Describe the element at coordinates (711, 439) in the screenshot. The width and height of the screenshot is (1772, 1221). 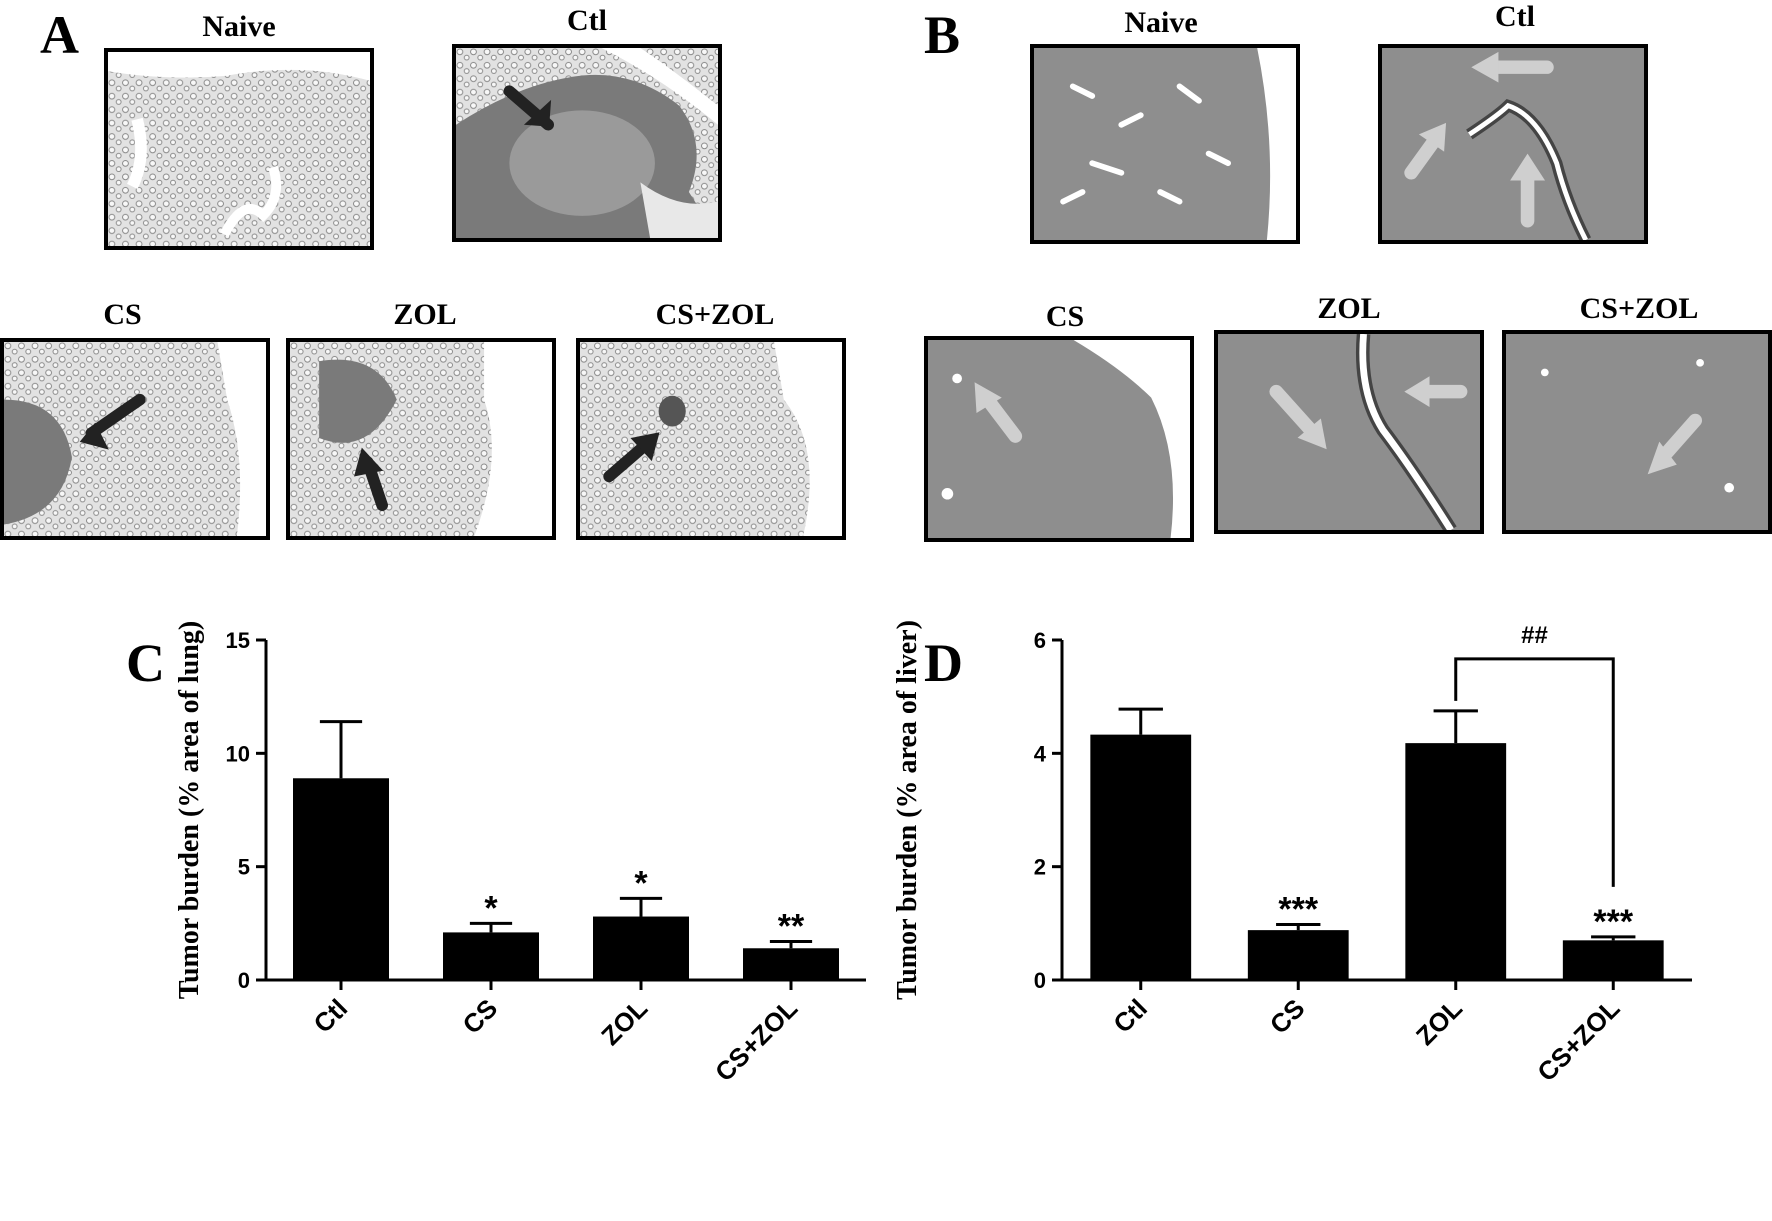
I see `micrograph-a-cs-zol` at that location.